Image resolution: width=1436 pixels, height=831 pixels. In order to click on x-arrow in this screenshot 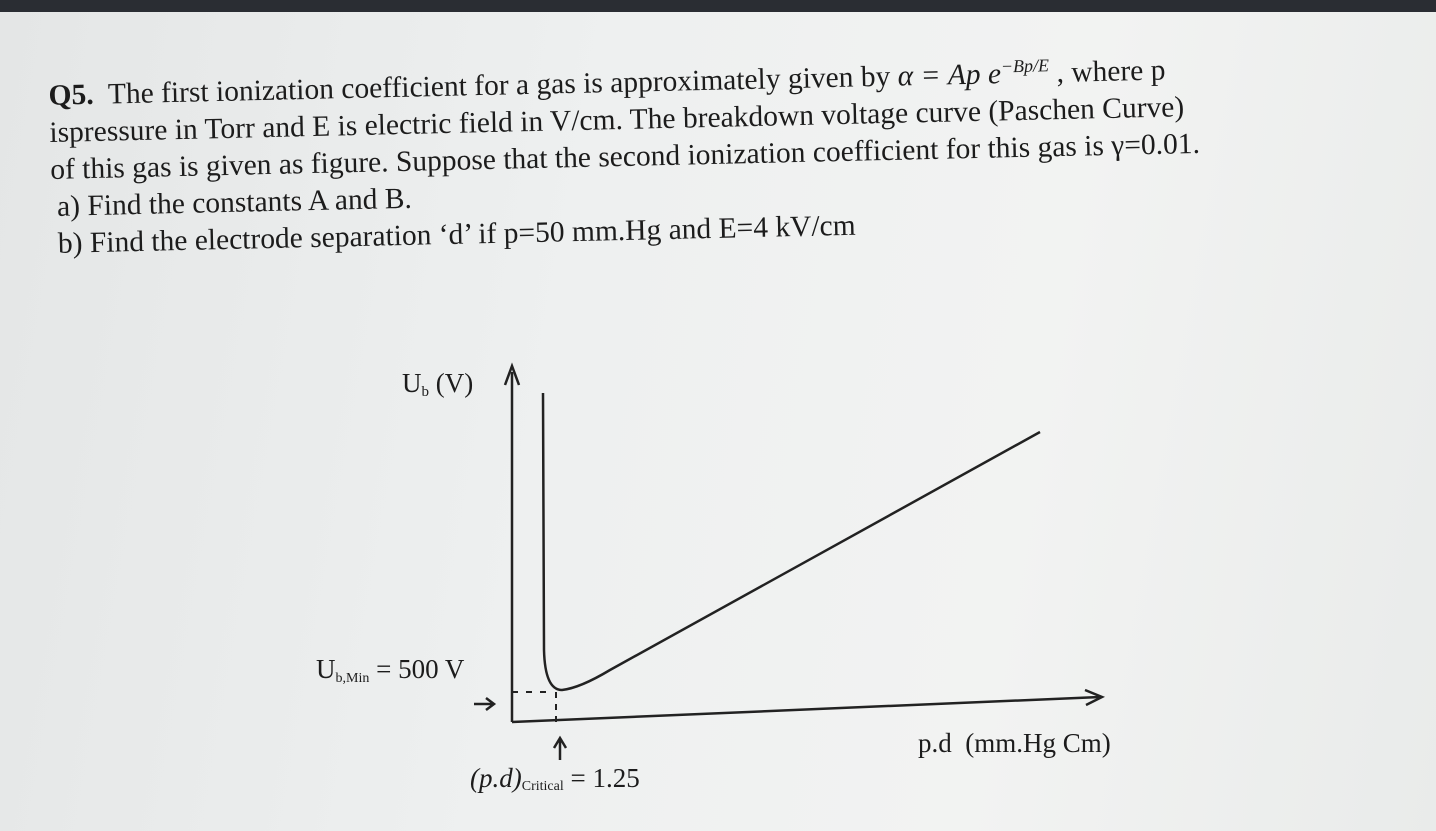, I will do `click(1095, 697)`.